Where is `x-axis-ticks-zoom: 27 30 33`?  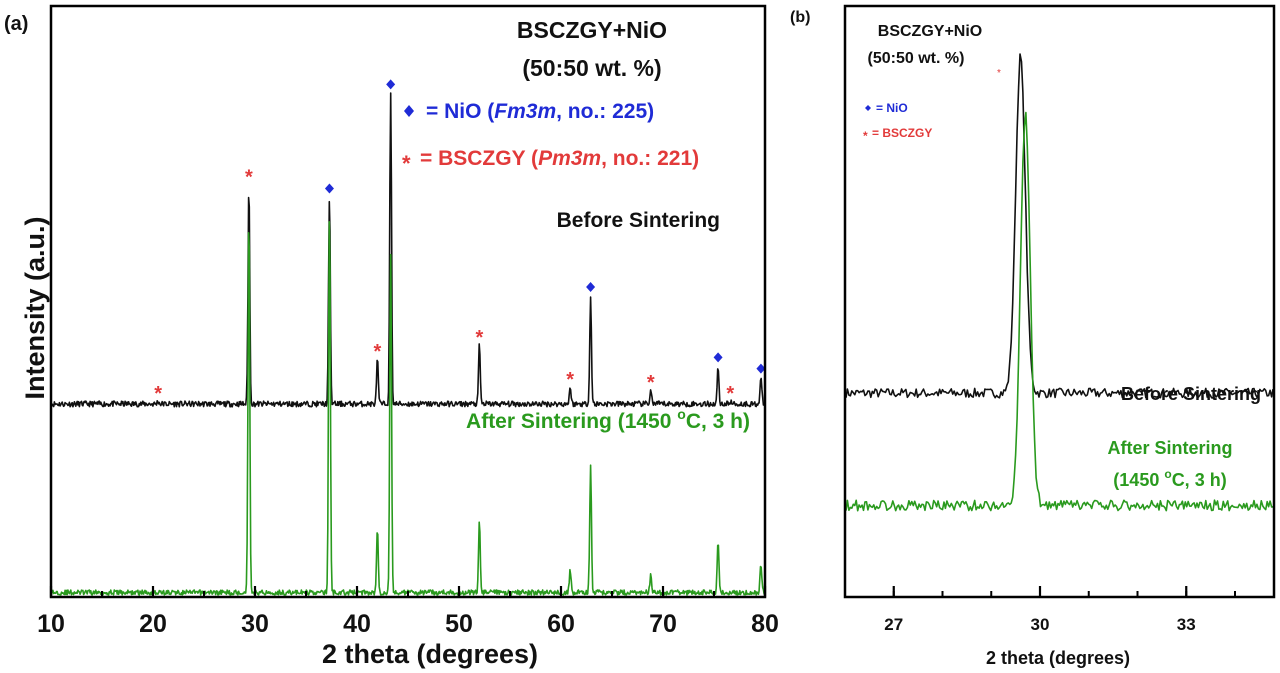
x-axis-ticks-zoom: 27 30 33 is located at coordinates (1040, 610).